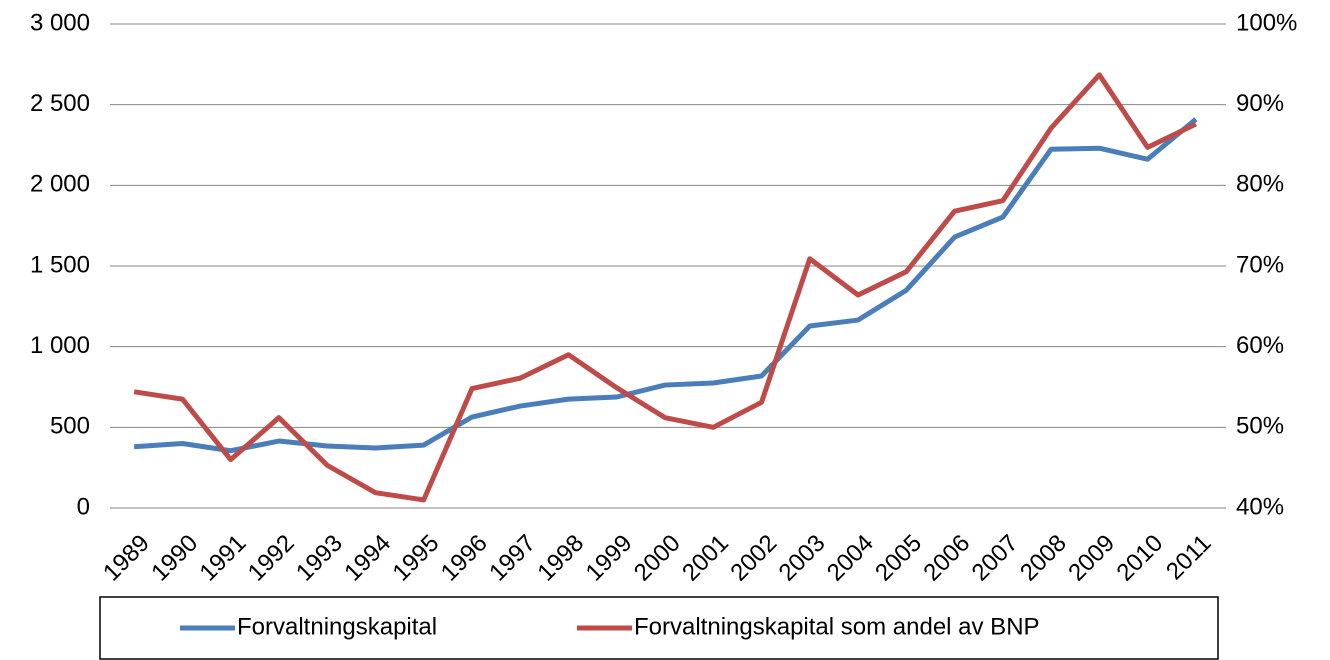 The width and height of the screenshot is (1330, 660). What do you see at coordinates (705, 558) in the screenshot?
I see `x-tick-label: 2001` at bounding box center [705, 558].